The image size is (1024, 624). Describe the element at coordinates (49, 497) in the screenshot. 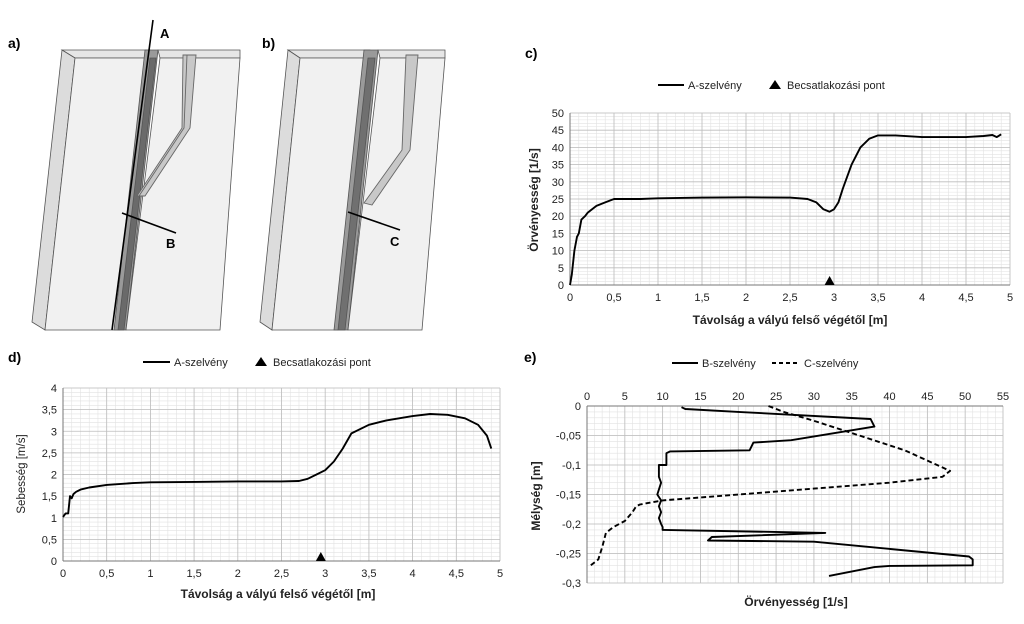

I see `y-tick-label: 1,5` at that location.